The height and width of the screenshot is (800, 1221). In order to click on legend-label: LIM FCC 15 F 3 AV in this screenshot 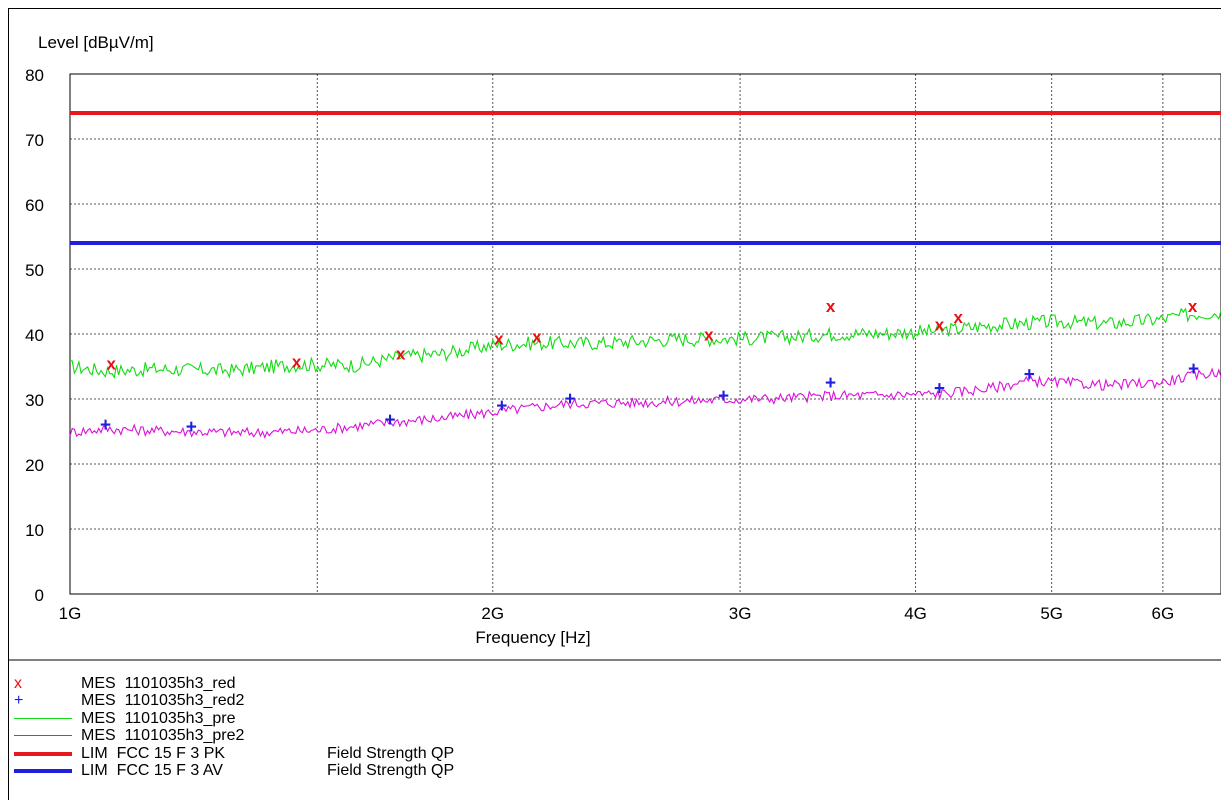, I will do `click(152, 770)`.